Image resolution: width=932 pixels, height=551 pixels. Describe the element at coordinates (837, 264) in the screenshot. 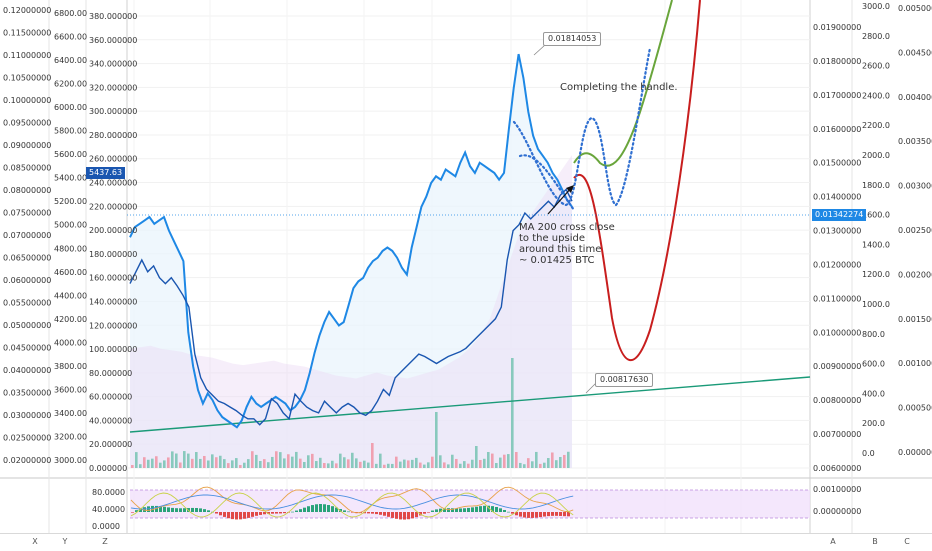

I see `right-btc-tick: 0.01200000` at that location.